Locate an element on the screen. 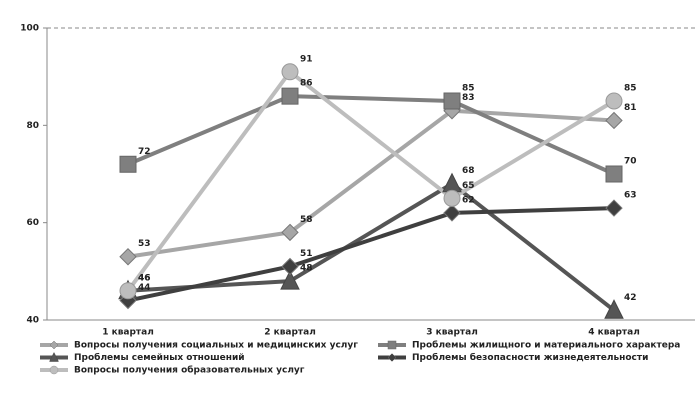  data-label: 48 is located at coordinates (306, 269).